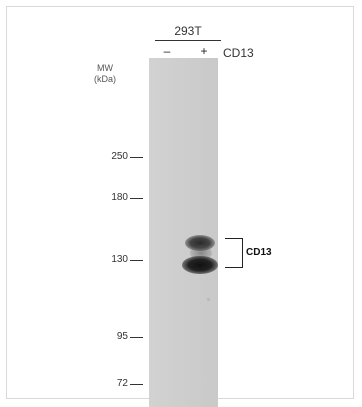 The height and width of the screenshot is (407, 362). Describe the element at coordinates (105, 68) in the screenshot. I see `mw-title-line1: MW` at that location.